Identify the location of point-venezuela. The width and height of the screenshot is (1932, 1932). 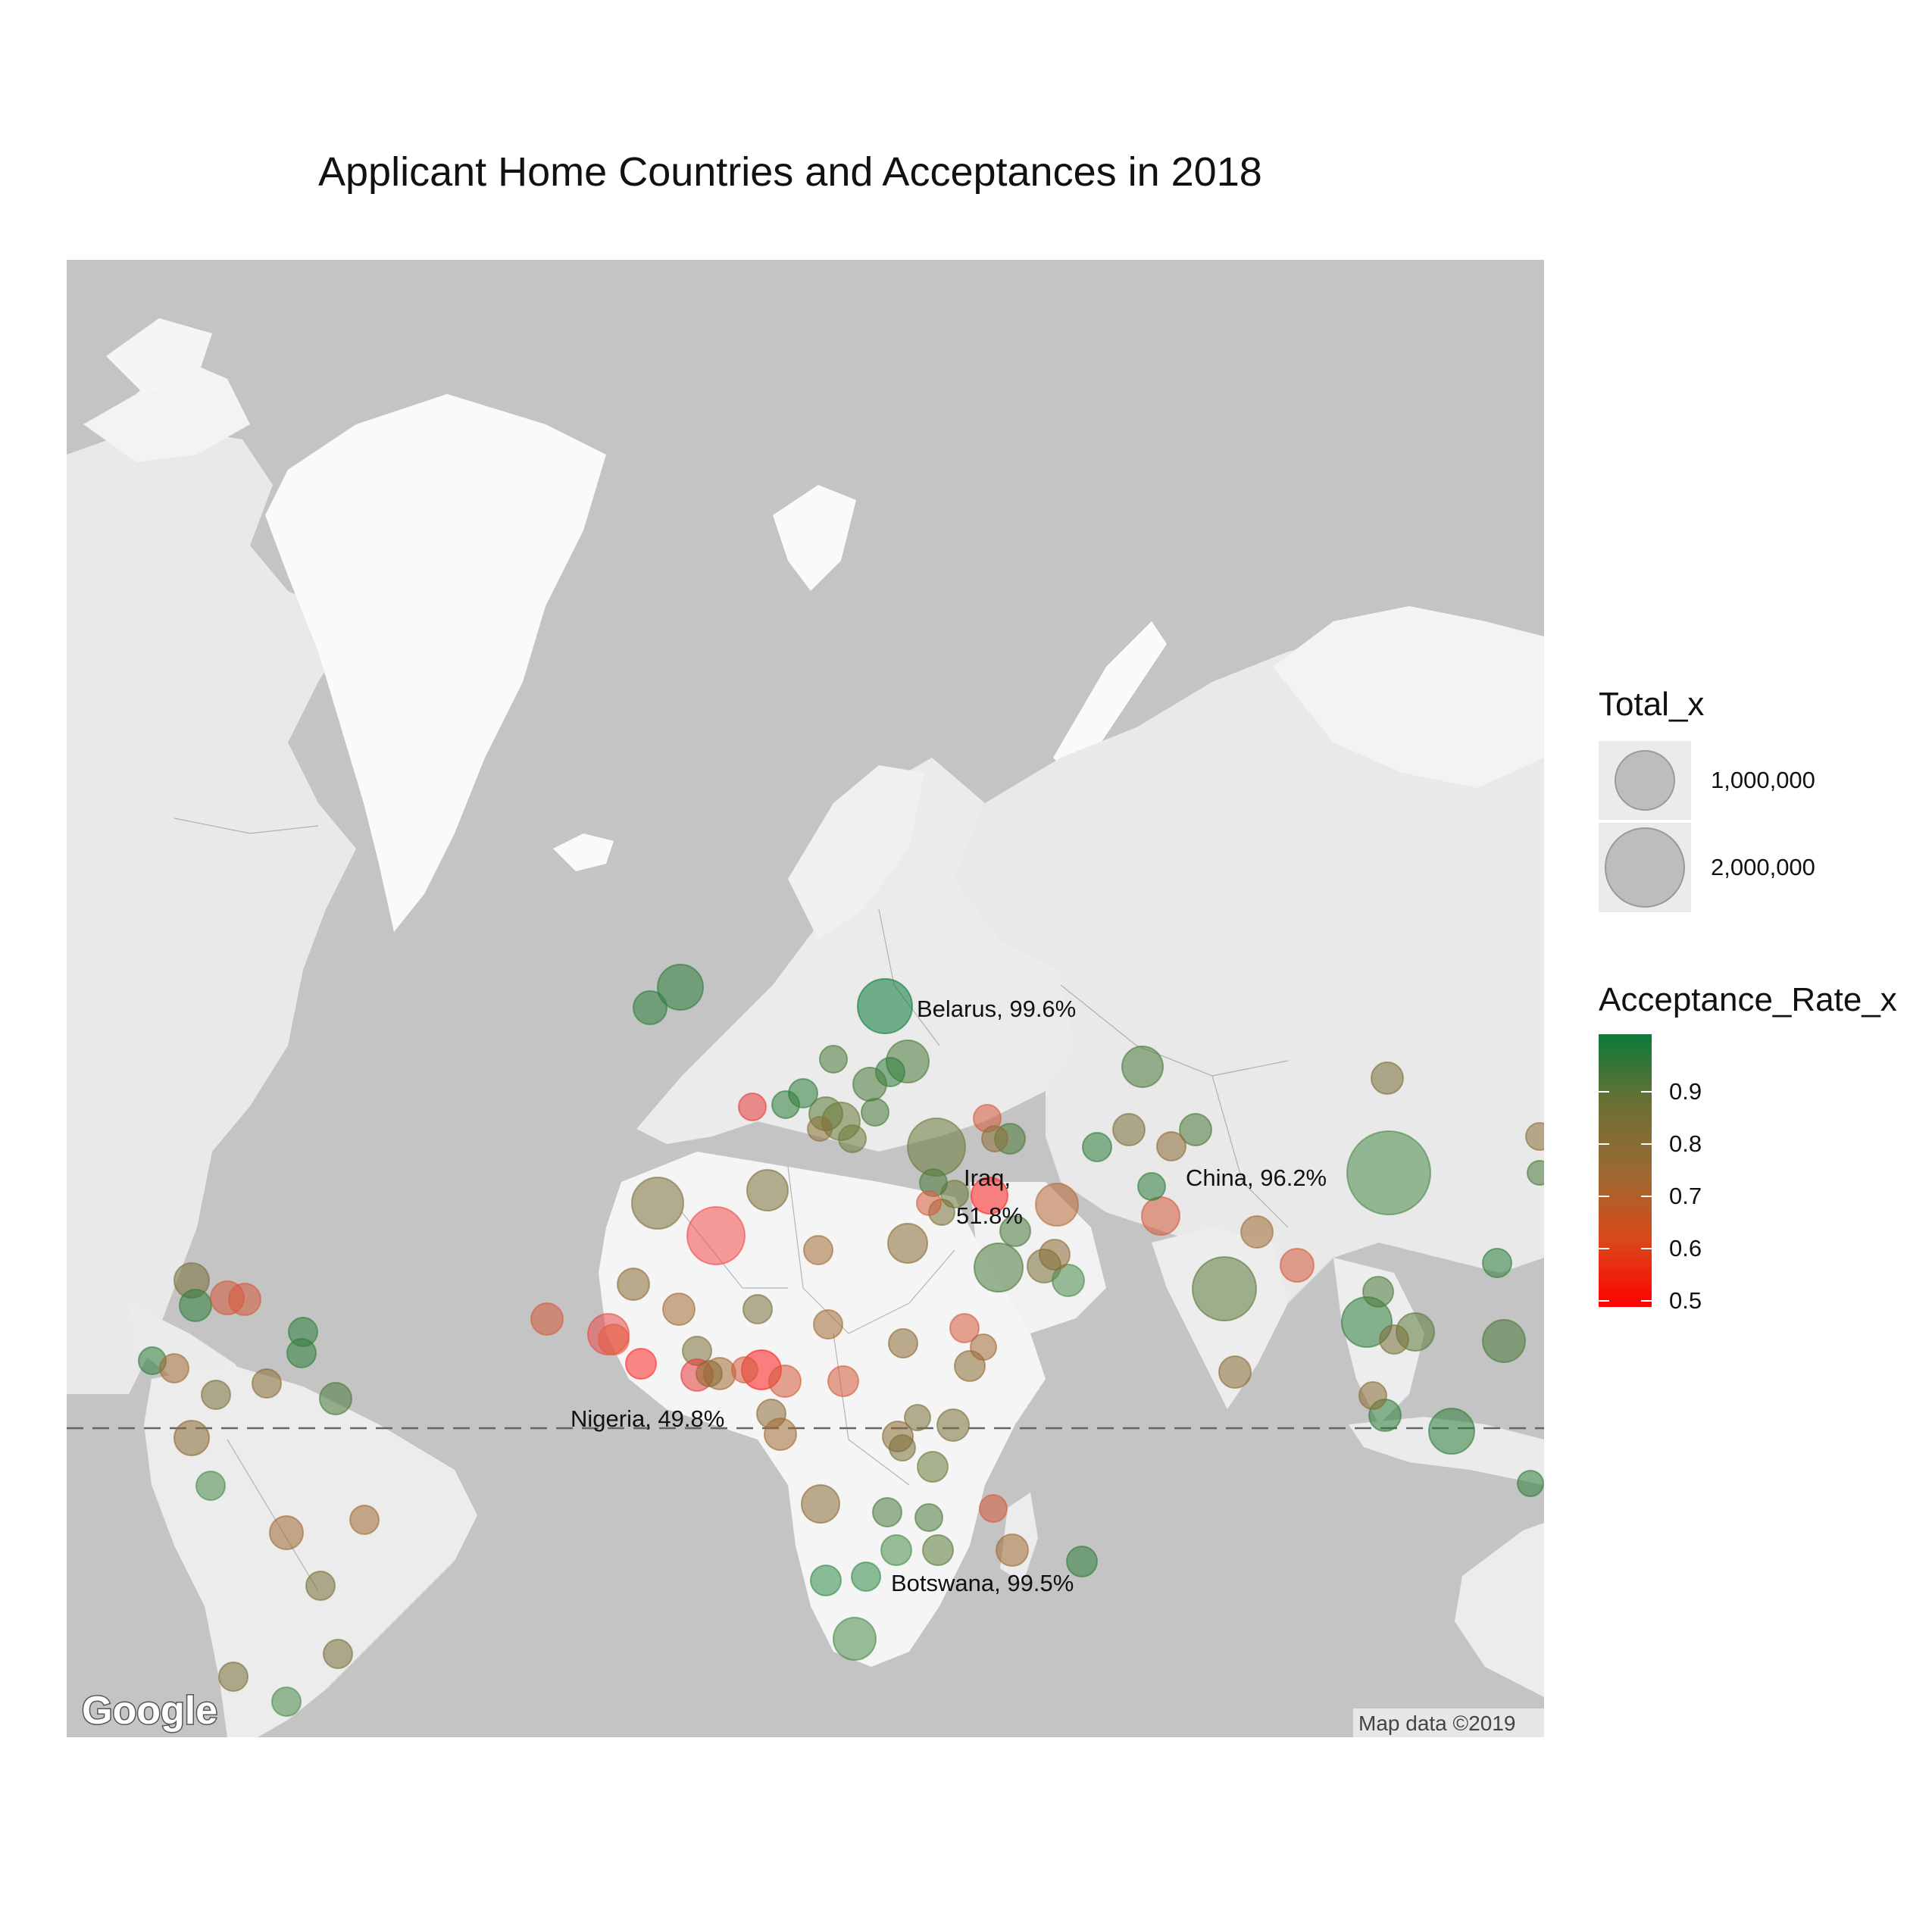
(267, 1384).